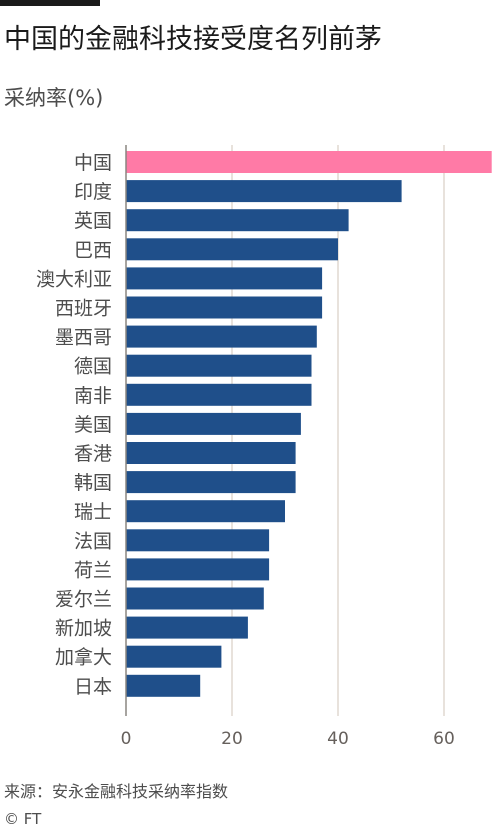 The image size is (500, 833). Describe the element at coordinates (93, 454) in the screenshot. I see `category-label: 香港` at that location.